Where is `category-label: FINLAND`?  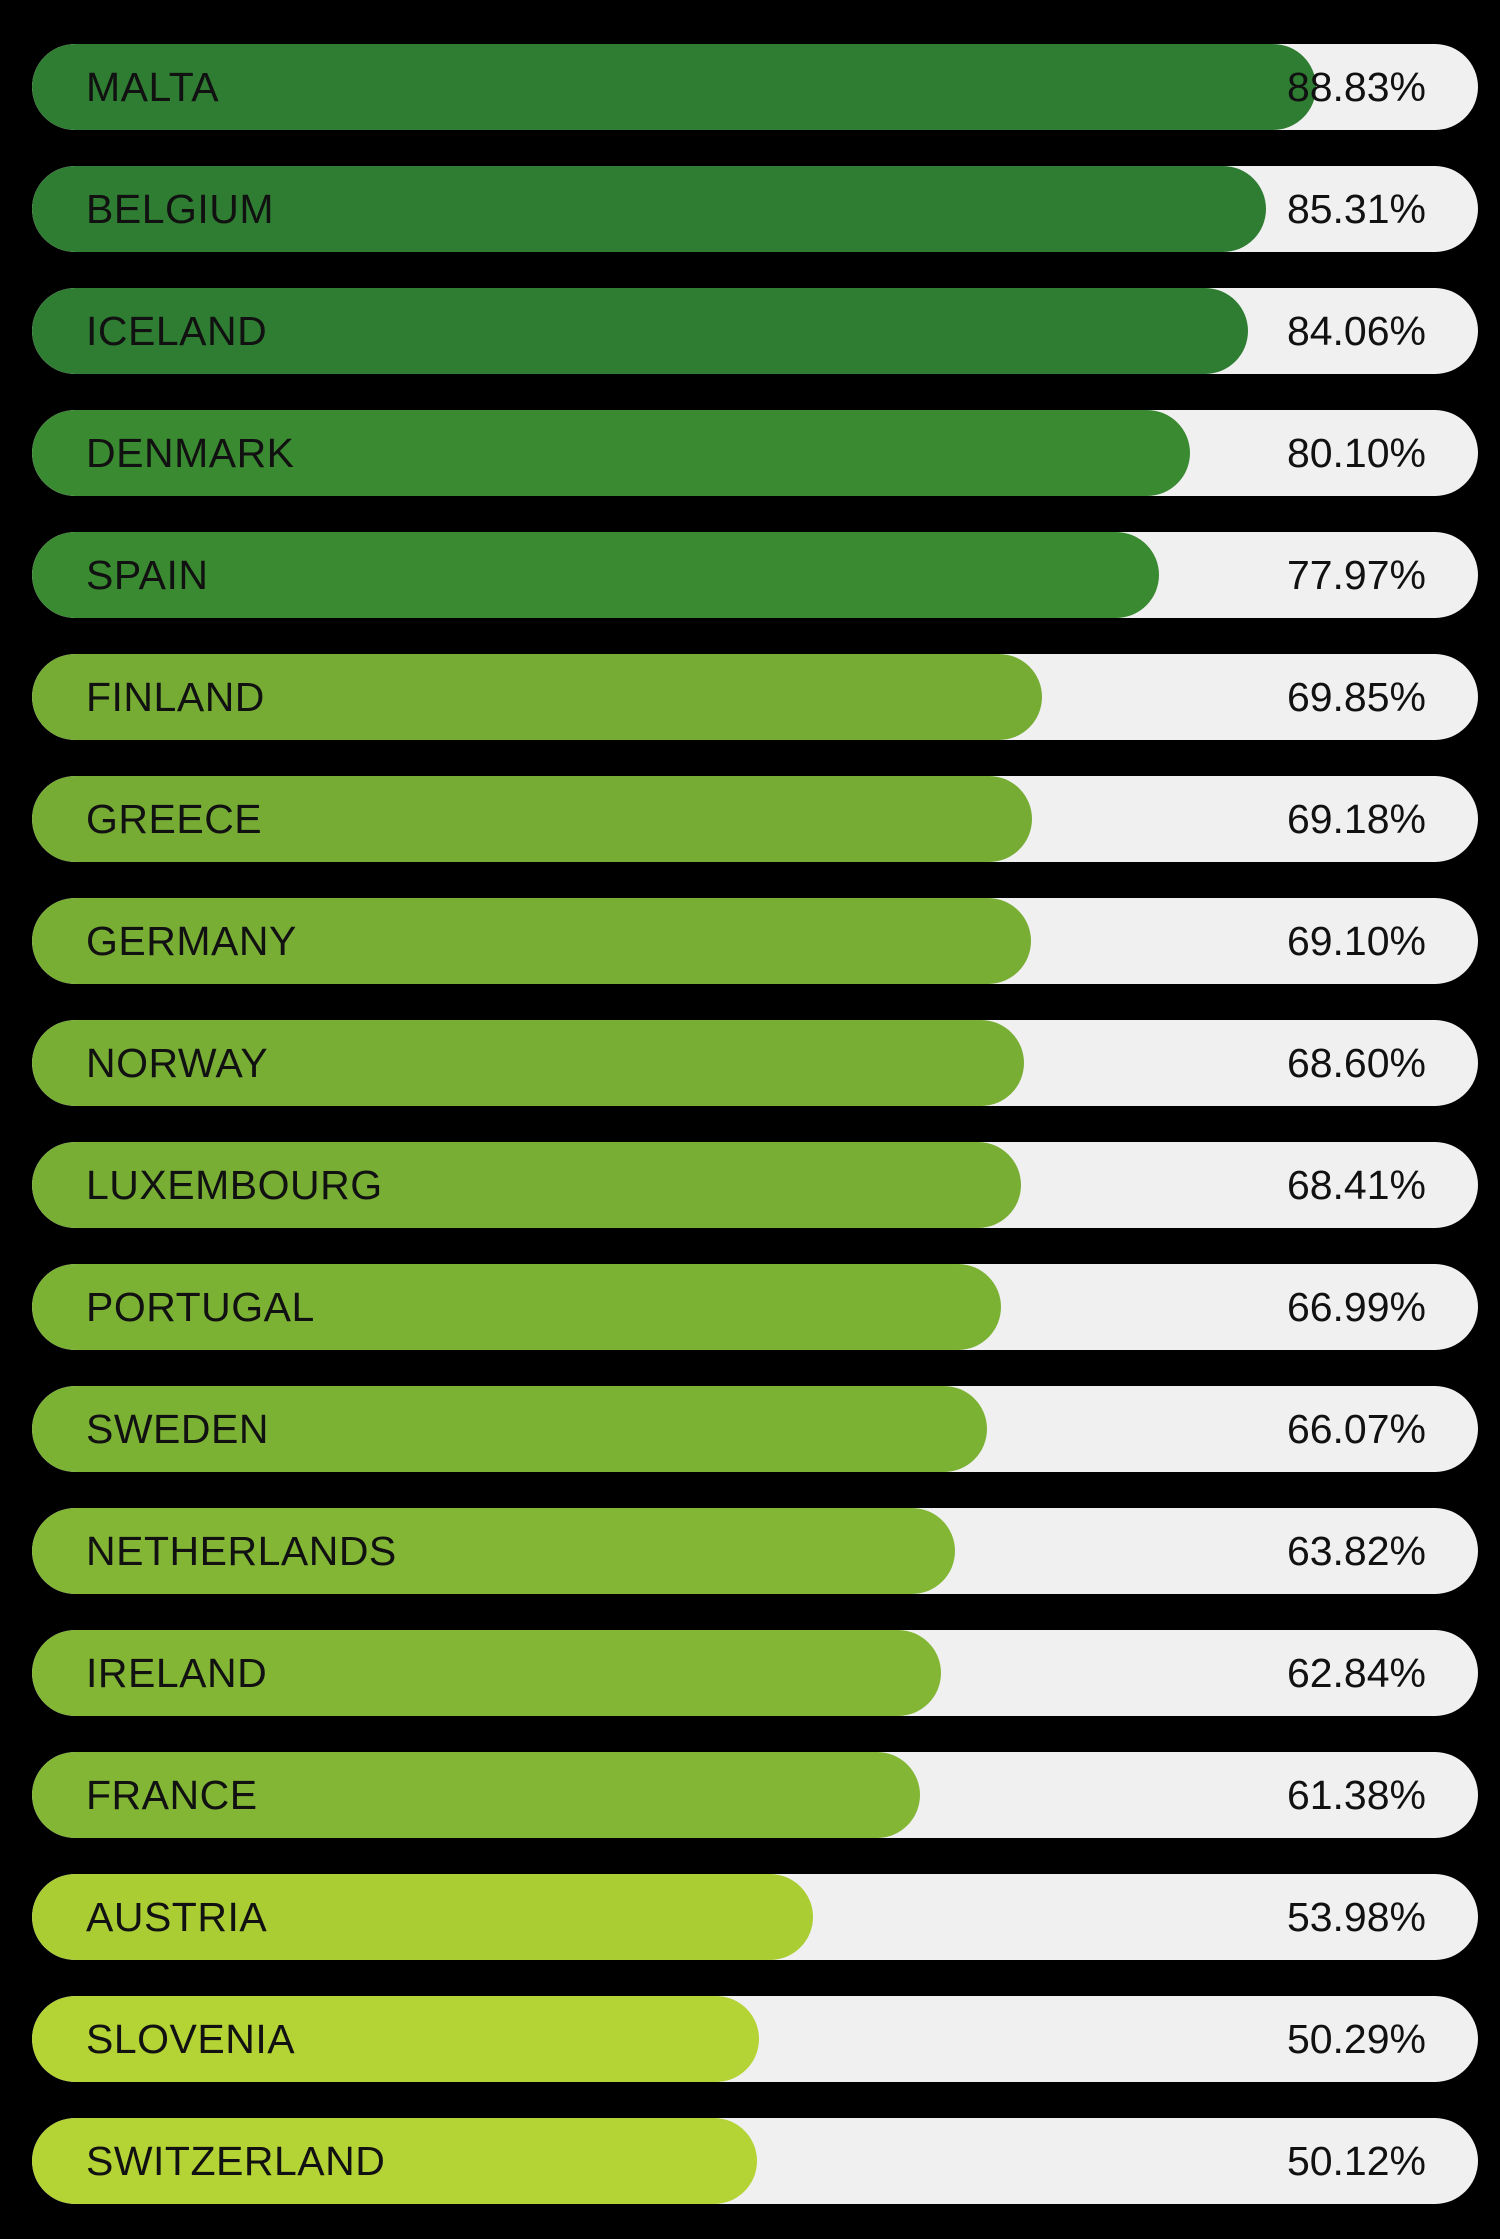
category-label: FINLAND is located at coordinates (175, 697).